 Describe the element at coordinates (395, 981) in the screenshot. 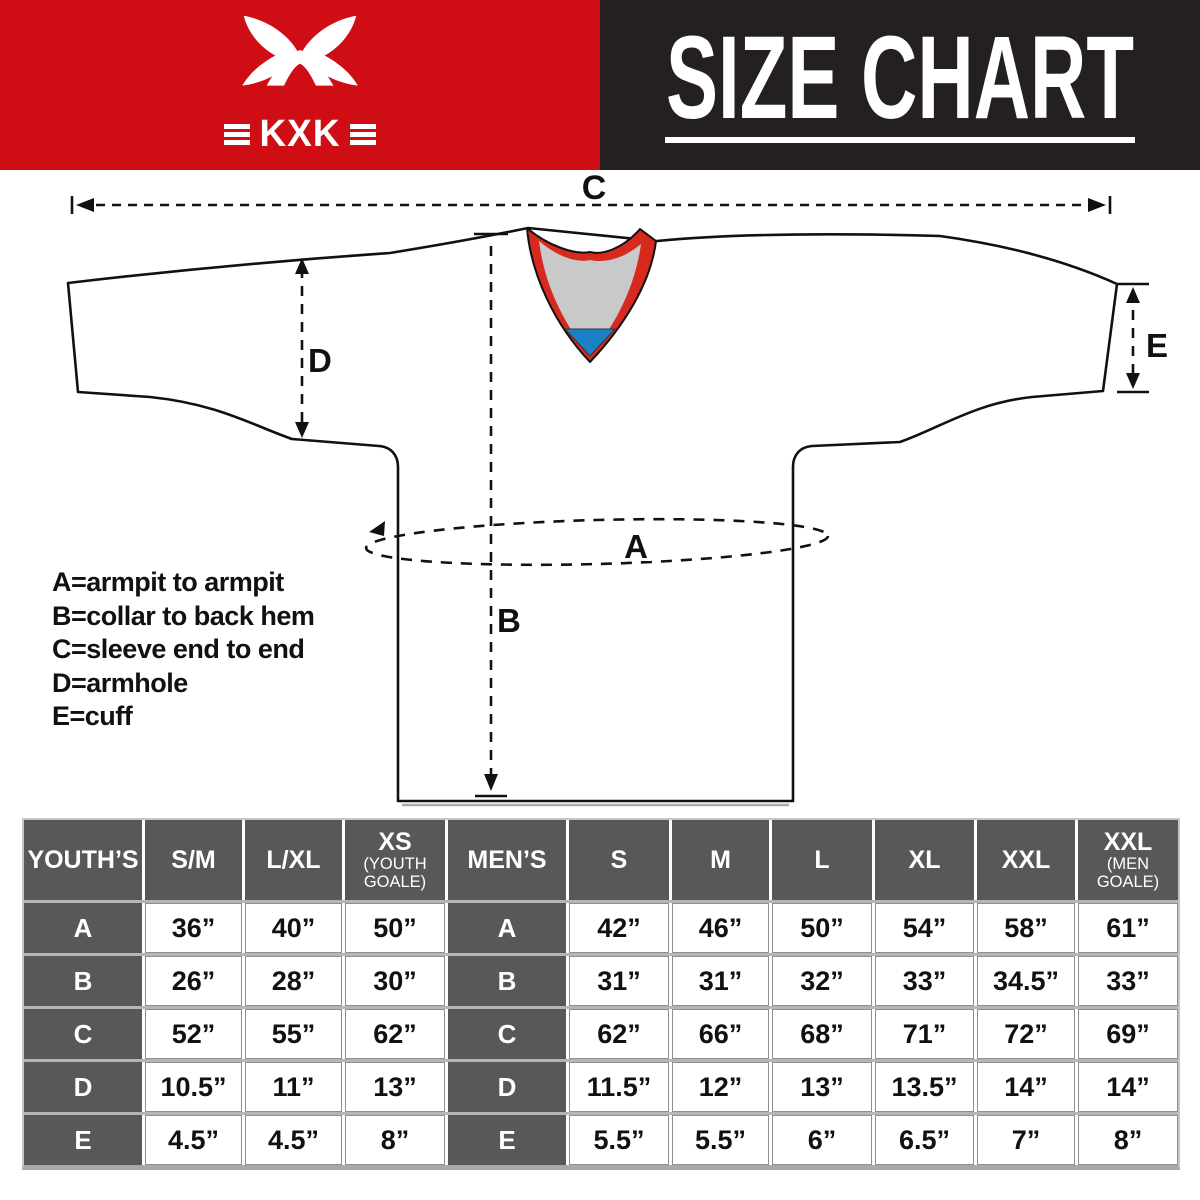

I see `size-cell: 30”` at that location.